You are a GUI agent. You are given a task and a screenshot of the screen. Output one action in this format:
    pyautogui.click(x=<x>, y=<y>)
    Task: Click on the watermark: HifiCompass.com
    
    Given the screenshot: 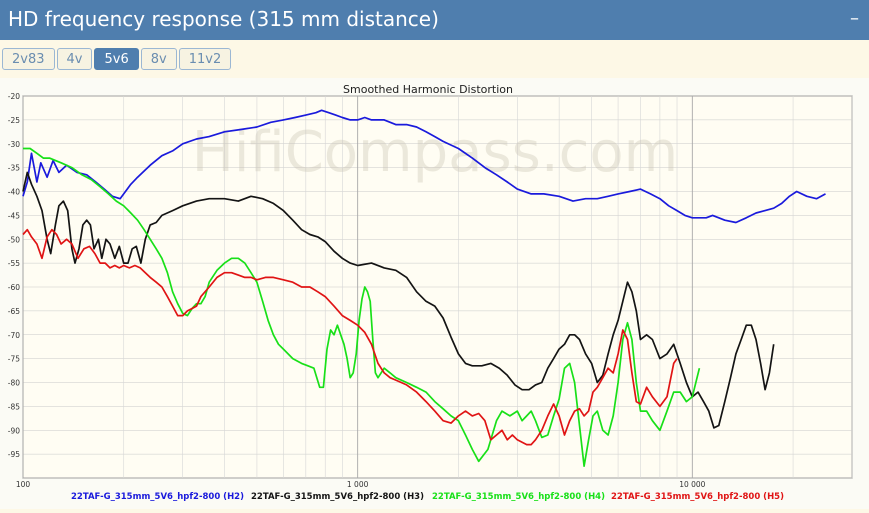 What is the action you would take?
    pyautogui.click(x=435, y=152)
    